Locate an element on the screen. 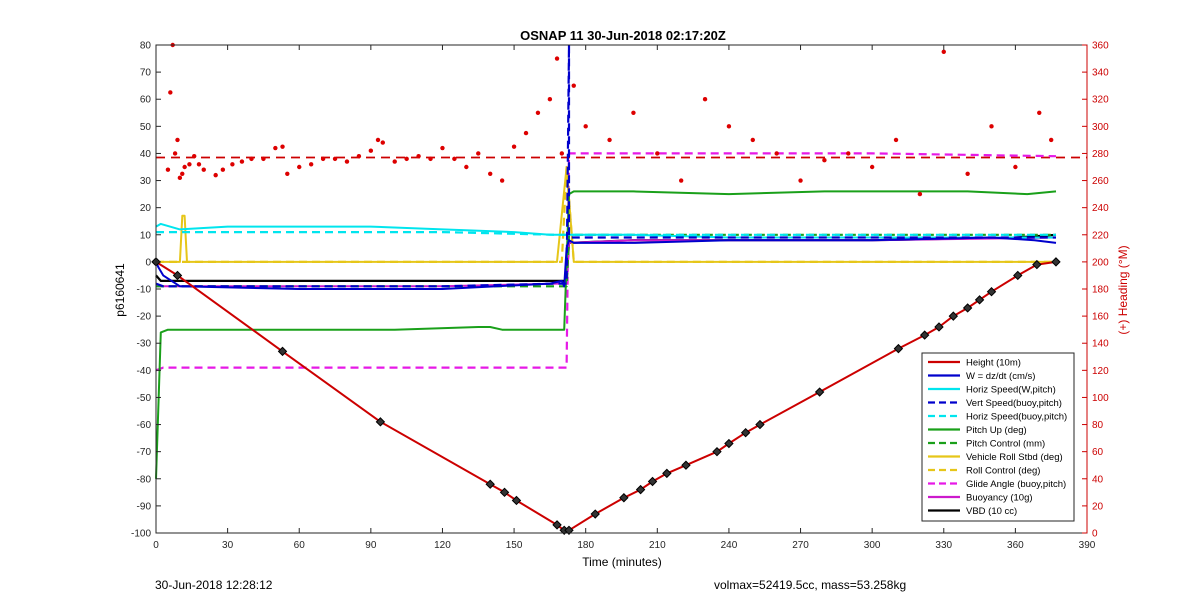 The height and width of the screenshot is (601, 1200). y-tick-label-right: 140 is located at coordinates (1100, 344).